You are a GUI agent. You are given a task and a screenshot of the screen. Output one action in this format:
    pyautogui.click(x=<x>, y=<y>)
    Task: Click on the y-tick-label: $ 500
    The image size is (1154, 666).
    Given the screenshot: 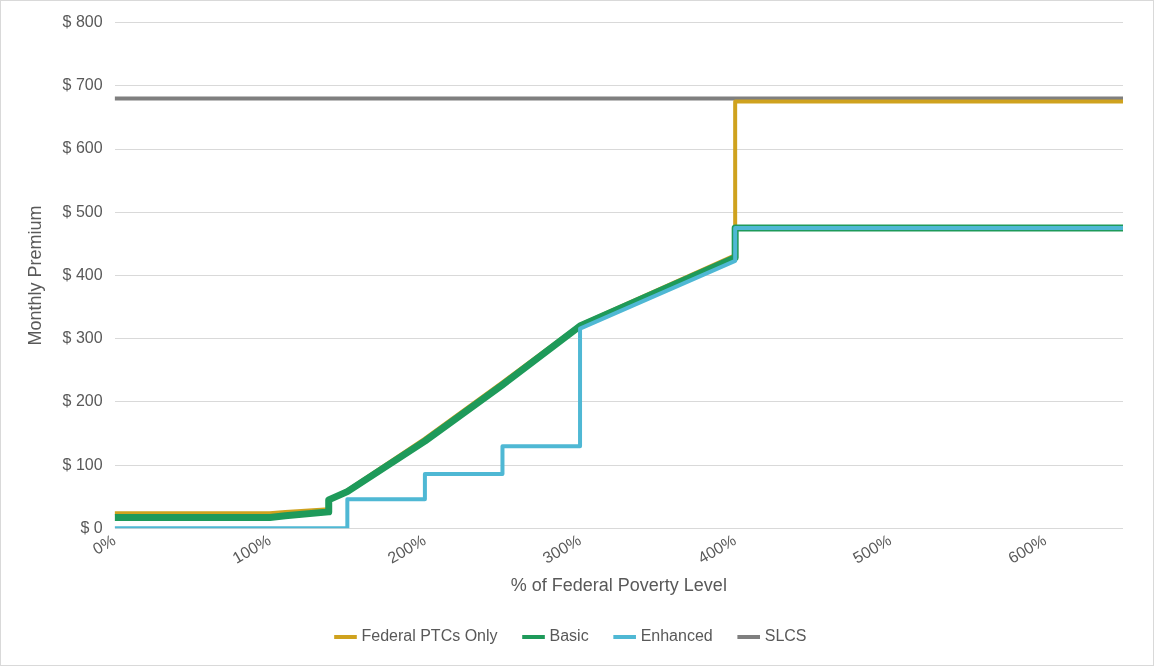 What is the action you would take?
    pyautogui.click(x=82, y=211)
    